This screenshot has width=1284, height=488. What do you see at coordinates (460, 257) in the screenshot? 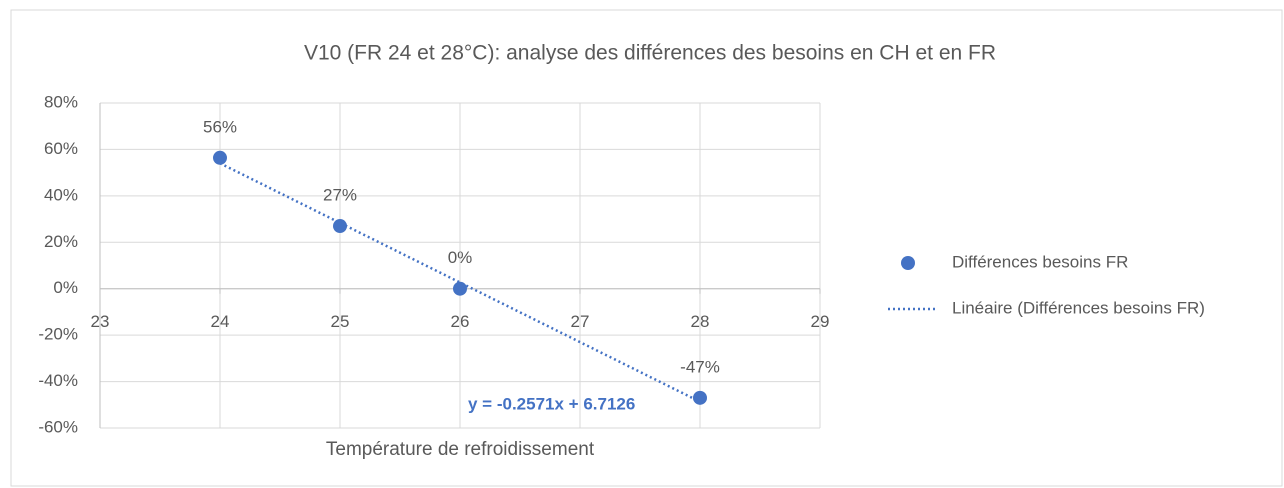
I see `data-label: 0%` at bounding box center [460, 257].